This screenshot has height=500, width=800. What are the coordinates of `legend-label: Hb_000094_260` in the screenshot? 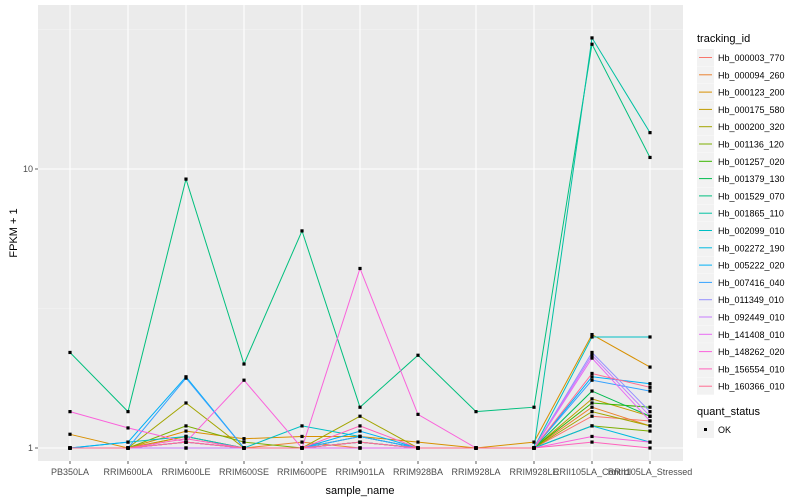 It's located at (751, 75).